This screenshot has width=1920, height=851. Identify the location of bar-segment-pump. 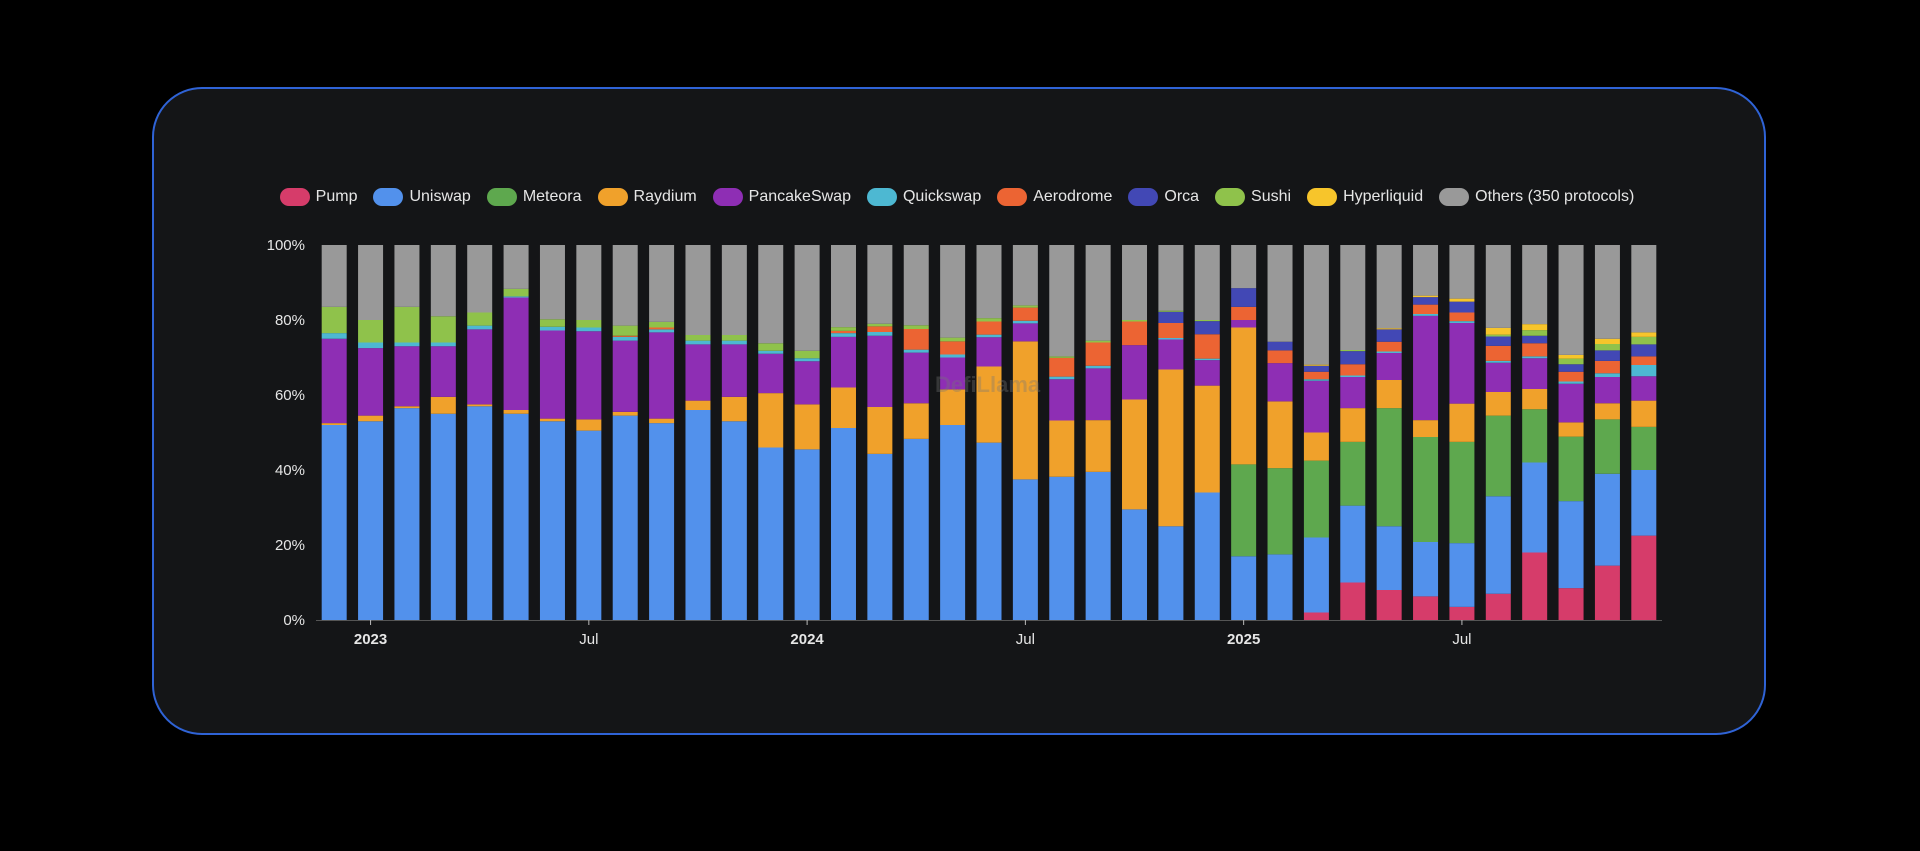
(1607, 592).